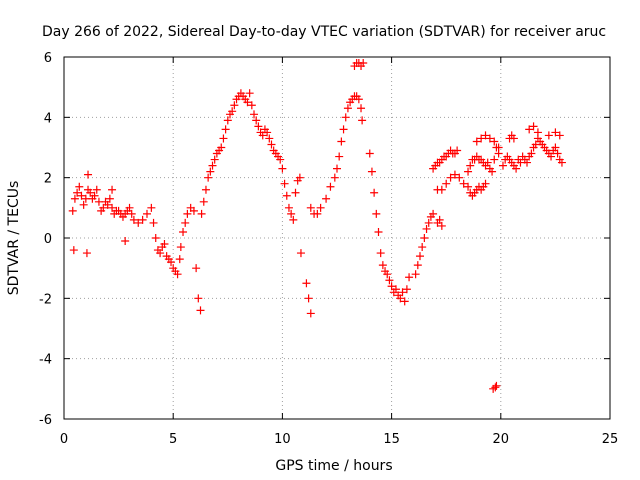 The width and height of the screenshot is (640, 480). I want to click on y-tick-label: -4, so click(45, 360).